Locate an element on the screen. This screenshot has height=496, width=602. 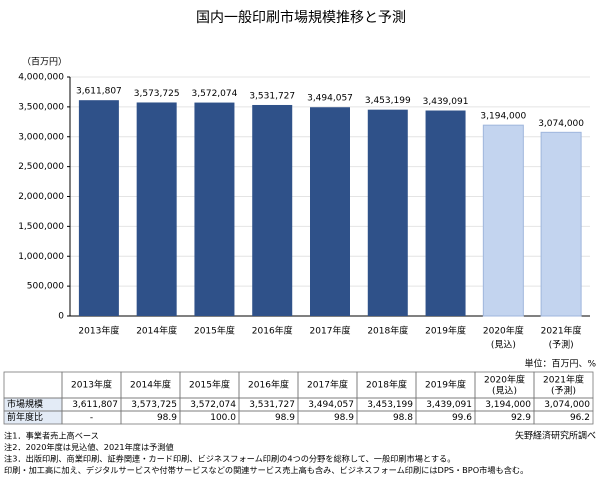
y-tick-label: 0 is located at coordinates (61, 317).